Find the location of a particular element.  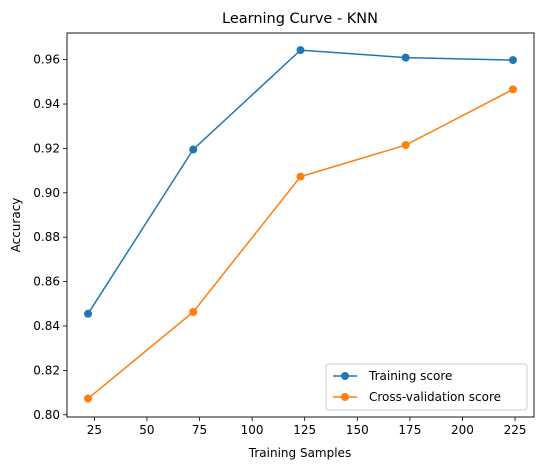

legend-marker-cv is located at coordinates (345, 397).